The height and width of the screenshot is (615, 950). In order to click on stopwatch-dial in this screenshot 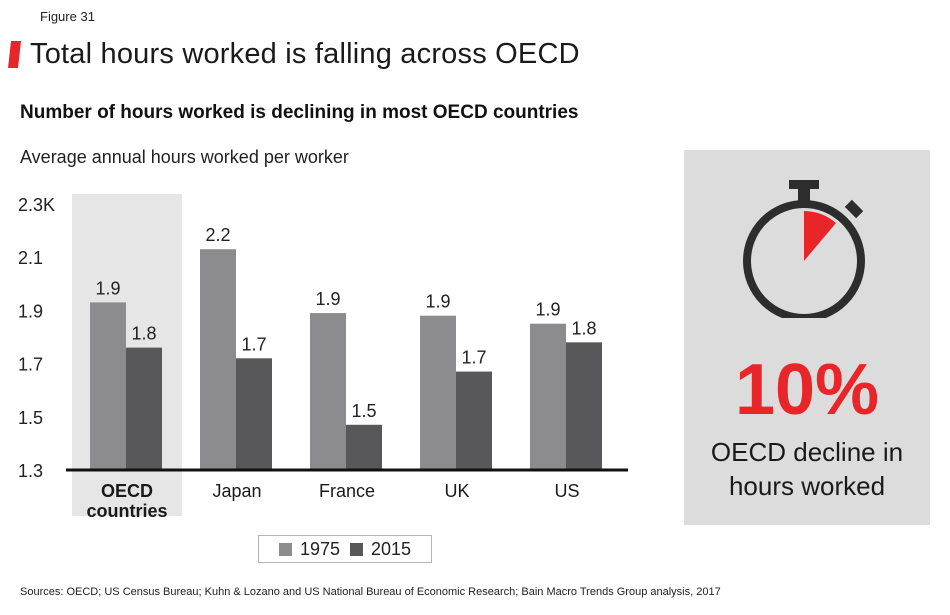, I will do `click(804, 259)`.